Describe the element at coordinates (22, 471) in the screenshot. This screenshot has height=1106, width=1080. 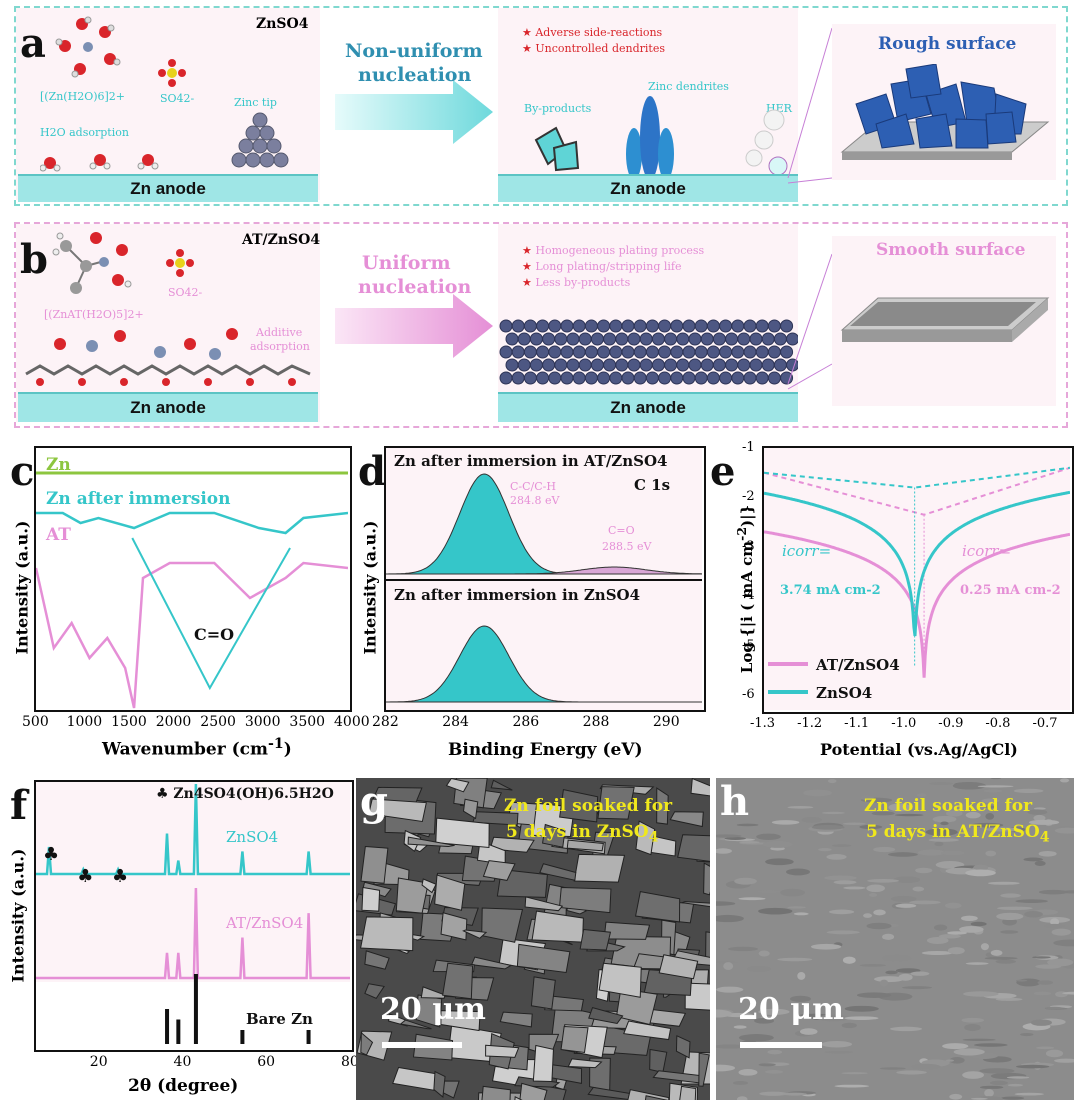
I see `panel-label-c: c` at that location.